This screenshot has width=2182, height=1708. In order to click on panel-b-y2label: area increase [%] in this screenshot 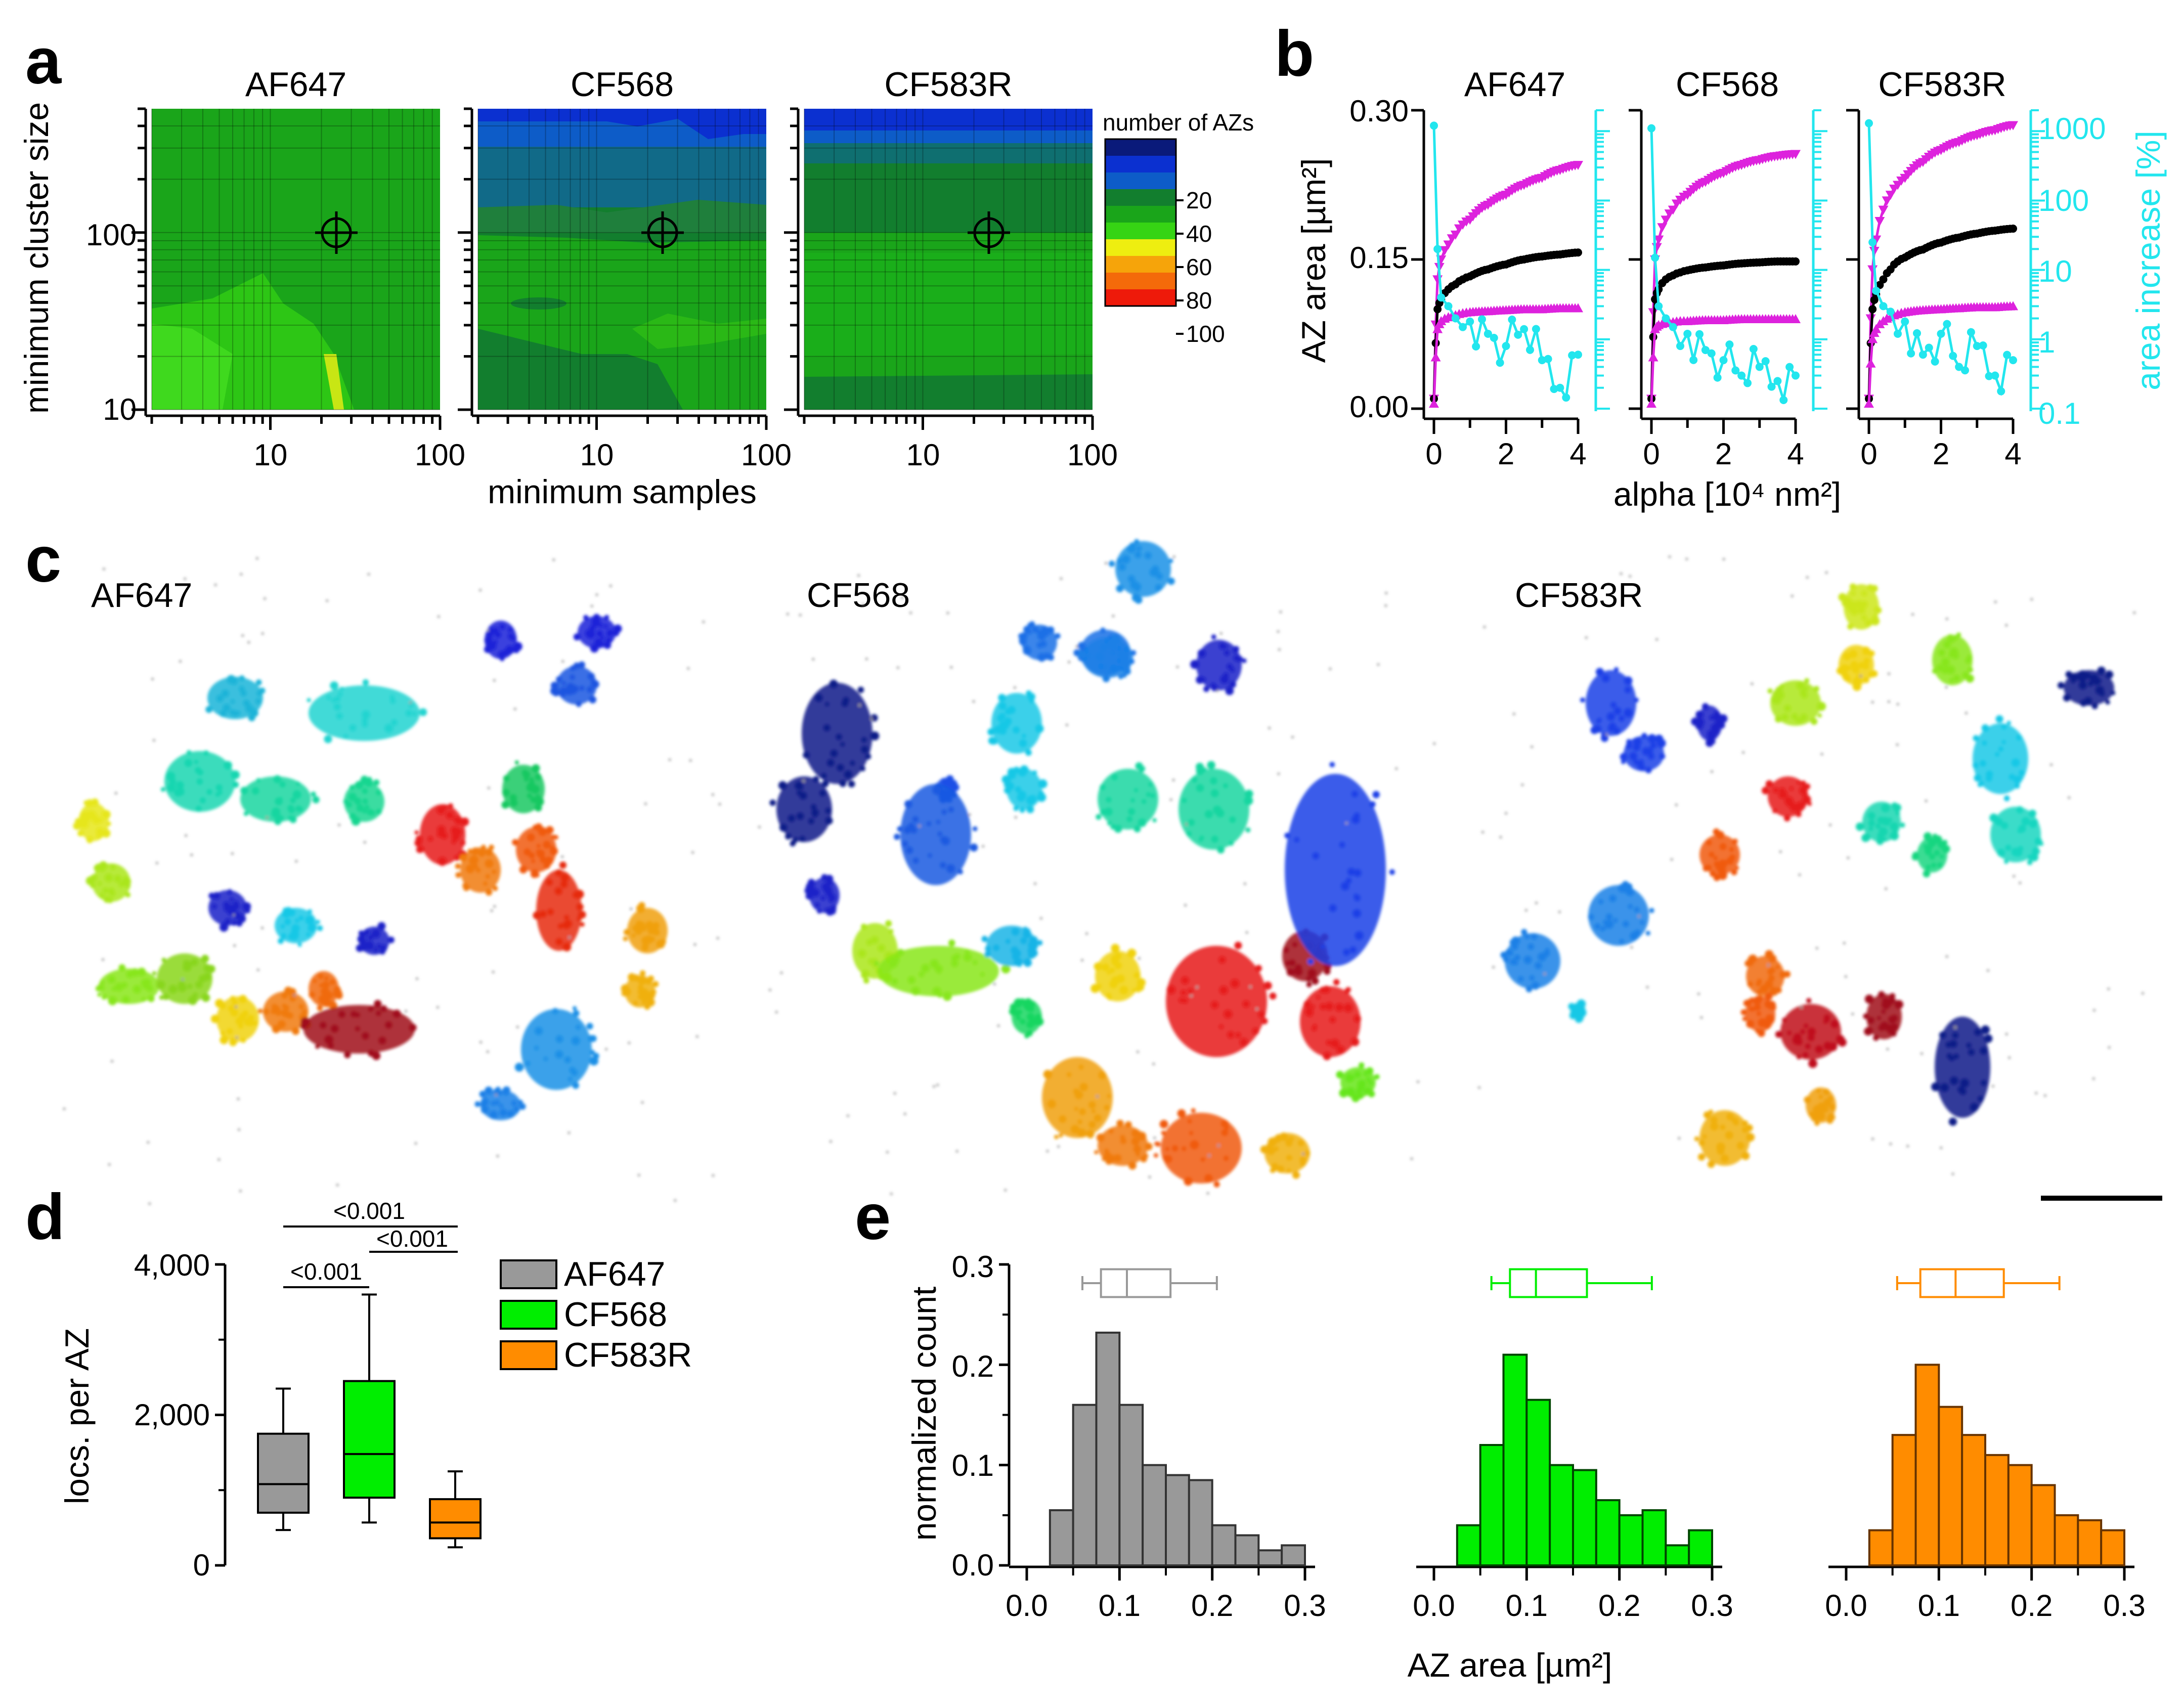, I will do `click(2148, 260)`.